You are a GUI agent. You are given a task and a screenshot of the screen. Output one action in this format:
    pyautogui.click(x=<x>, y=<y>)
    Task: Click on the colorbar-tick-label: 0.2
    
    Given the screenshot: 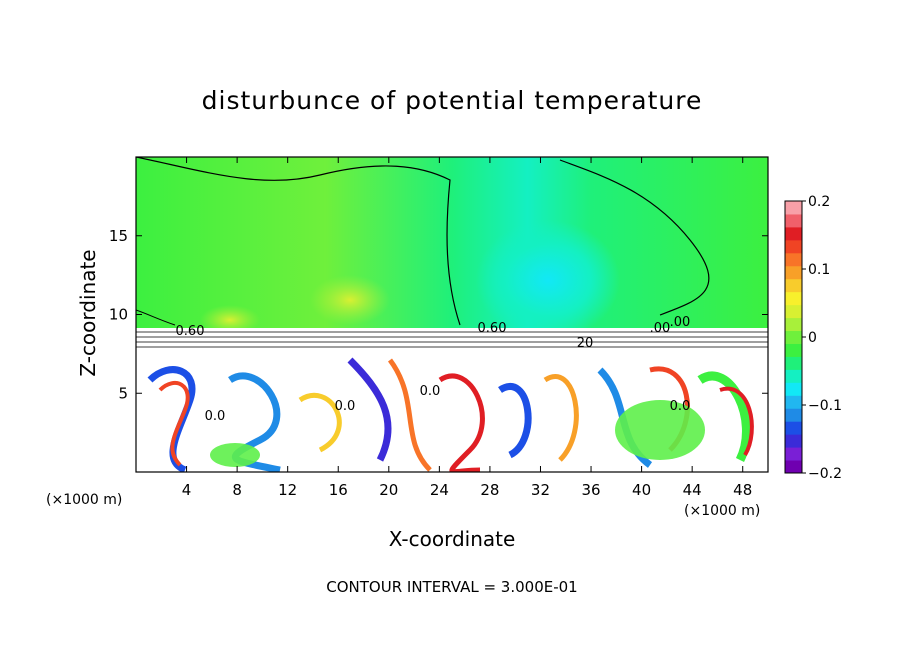 What is the action you would take?
    pyautogui.click(x=819, y=202)
    